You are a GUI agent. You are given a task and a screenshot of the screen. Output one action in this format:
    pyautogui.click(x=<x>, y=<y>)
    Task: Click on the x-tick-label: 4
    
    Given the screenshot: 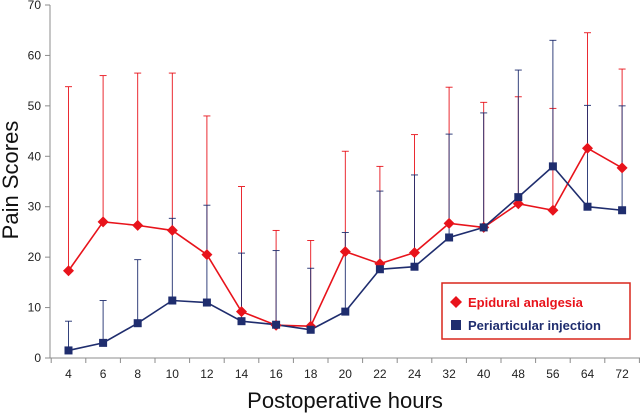 What is the action you would take?
    pyautogui.click(x=68, y=374)
    